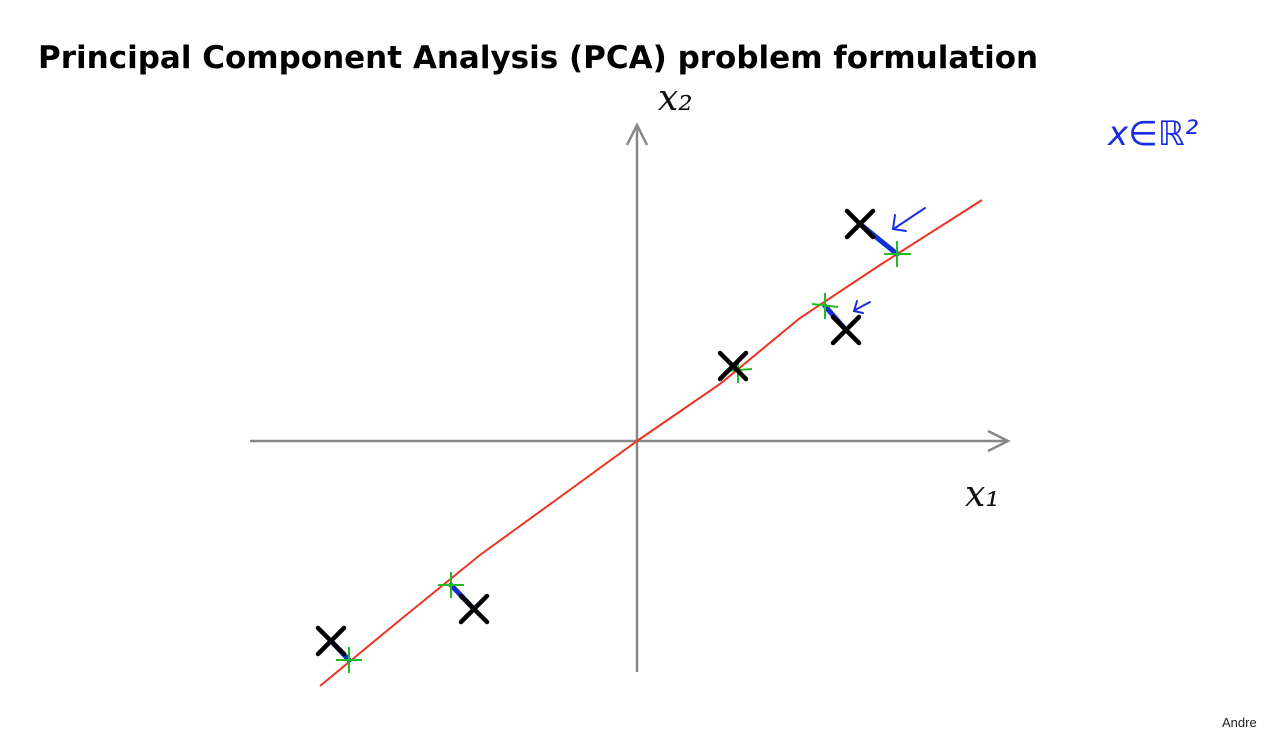  I want to click on x-arrow, so click(999, 441).